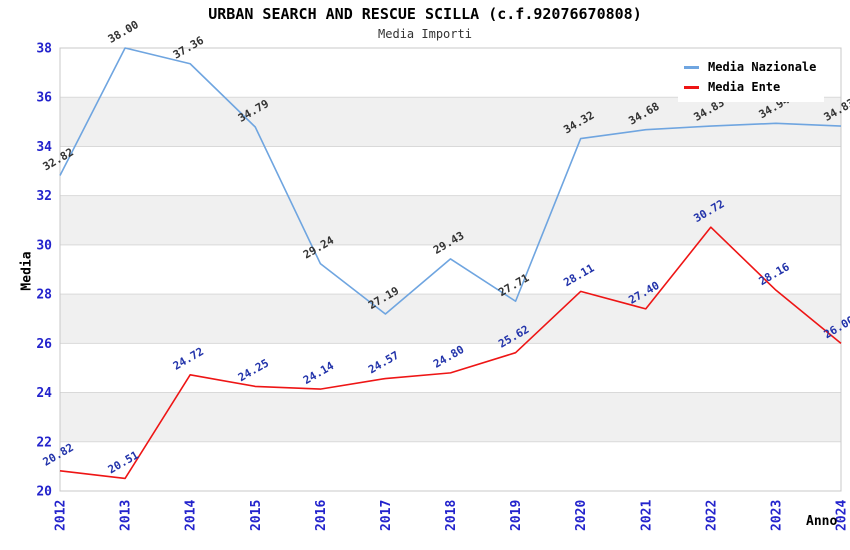  I want to click on legend-label: Media Nazionale, so click(762, 67).